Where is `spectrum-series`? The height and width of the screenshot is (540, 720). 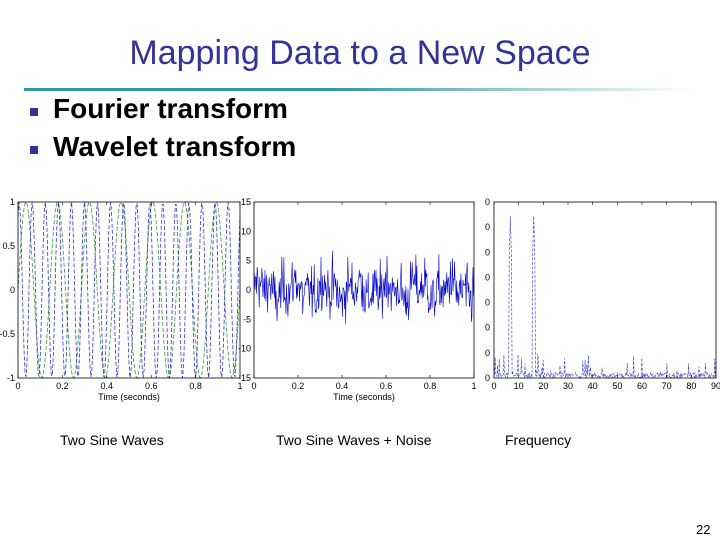
spectrum-series is located at coordinates (605, 298).